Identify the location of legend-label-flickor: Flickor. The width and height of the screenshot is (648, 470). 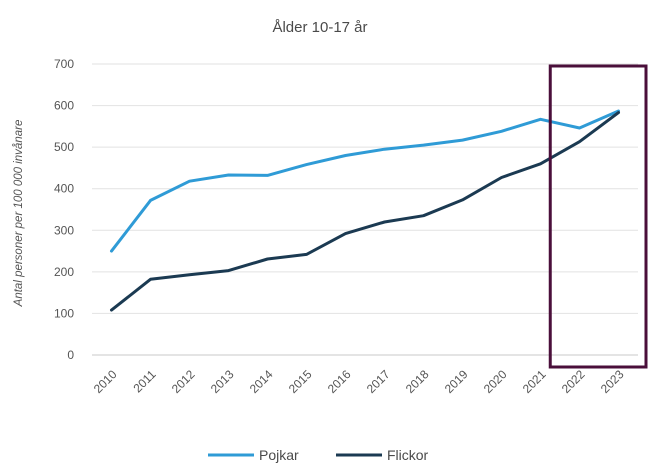
(408, 455).